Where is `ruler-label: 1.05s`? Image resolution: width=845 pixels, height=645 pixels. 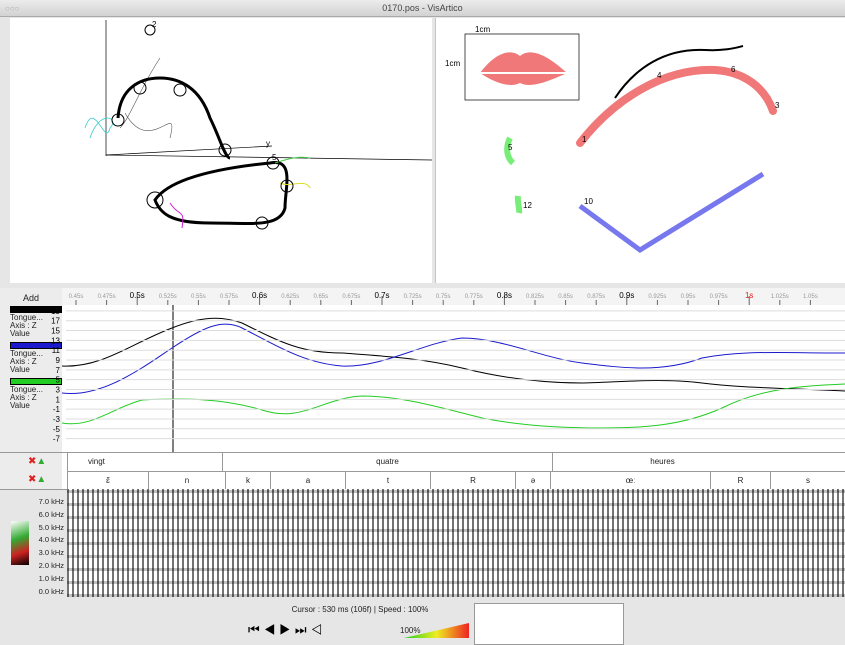 ruler-label: 1.05s is located at coordinates (810, 297).